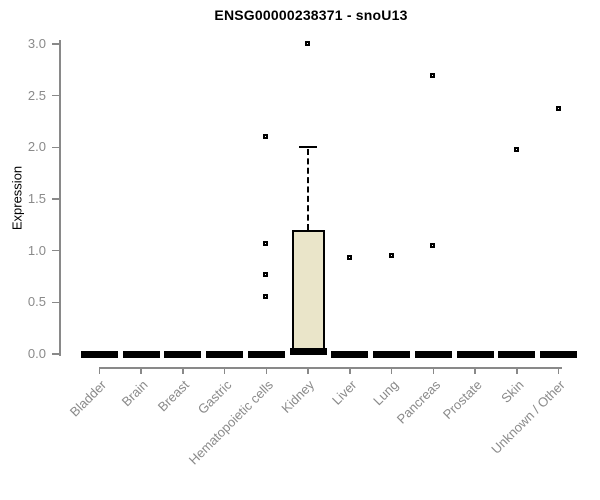 Image resolution: width=600 pixels, height=500 pixels. I want to click on box, so click(308, 291).